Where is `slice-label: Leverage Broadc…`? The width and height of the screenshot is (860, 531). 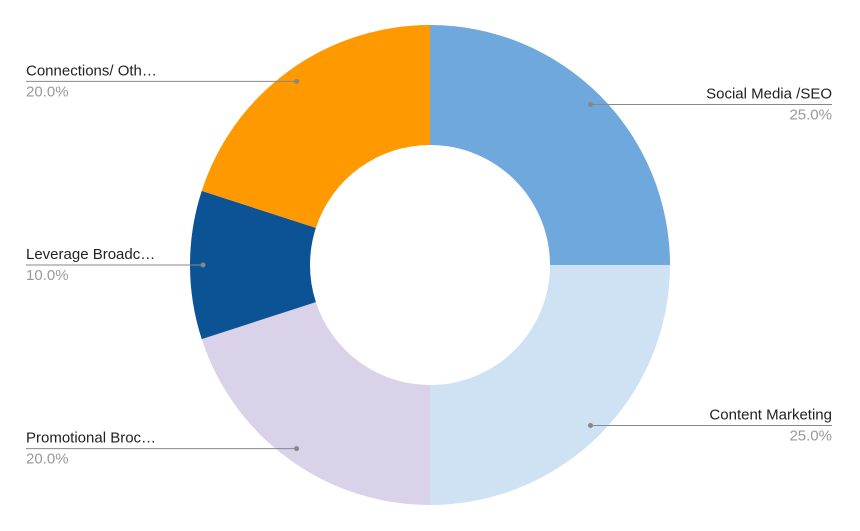 slice-label: Leverage Broadc… is located at coordinates (90, 254).